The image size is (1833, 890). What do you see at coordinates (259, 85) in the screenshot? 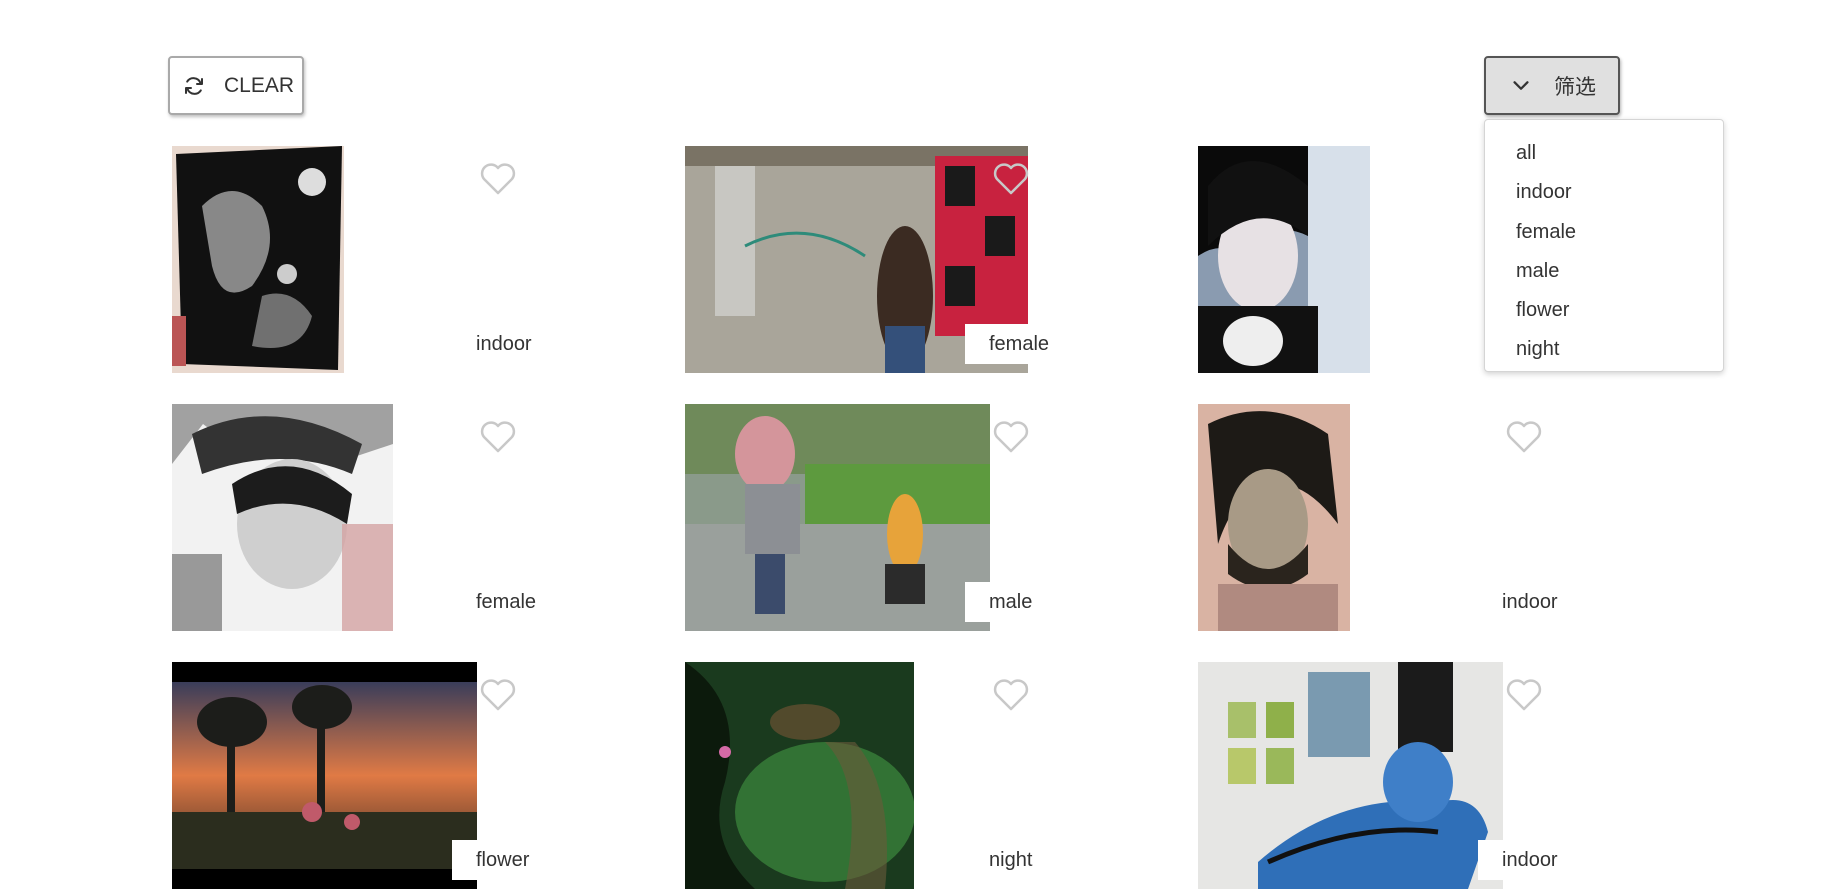
I see `clear-label: CLEAR` at bounding box center [259, 85].